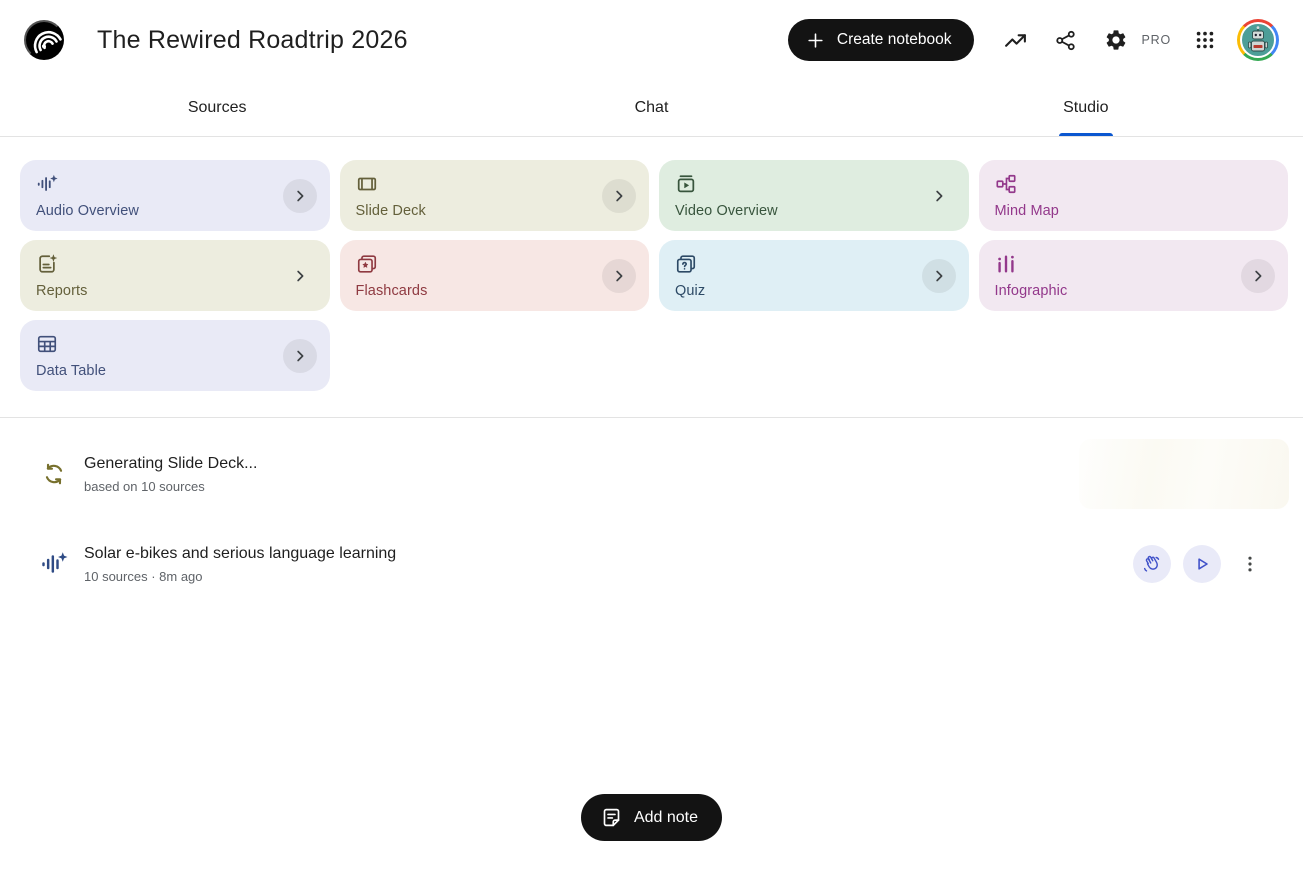  What do you see at coordinates (686, 184) in the screenshot?
I see `video-overview-icon` at bounding box center [686, 184].